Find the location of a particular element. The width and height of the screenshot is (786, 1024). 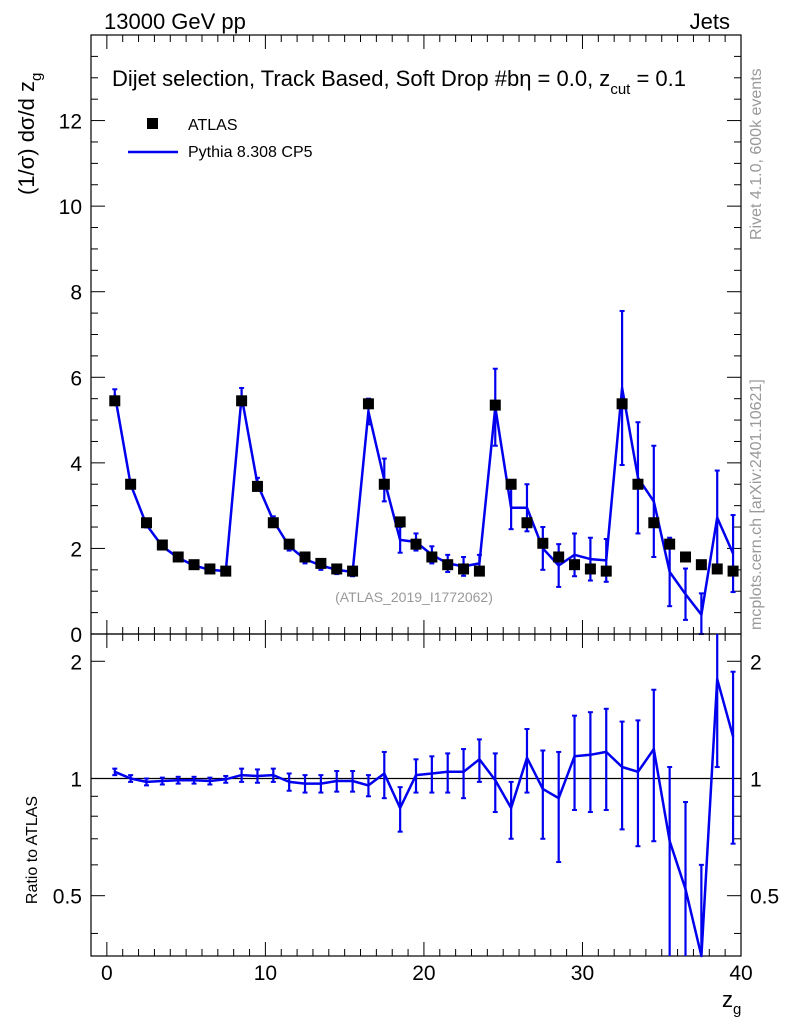

legend-label-atlas: ATLAS is located at coordinates (213, 125).